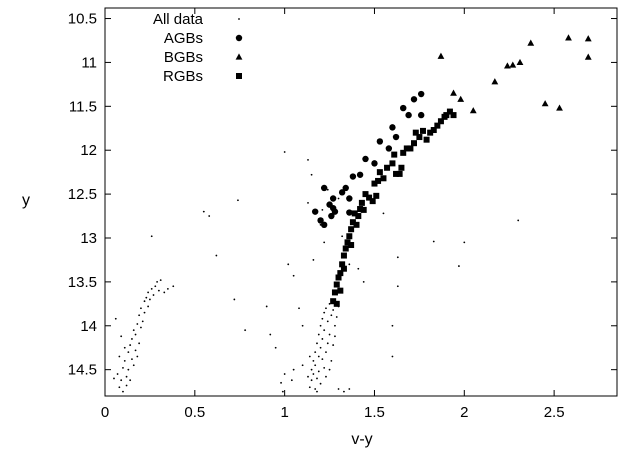  I want to click on legend-marker-circle, so click(239, 38).